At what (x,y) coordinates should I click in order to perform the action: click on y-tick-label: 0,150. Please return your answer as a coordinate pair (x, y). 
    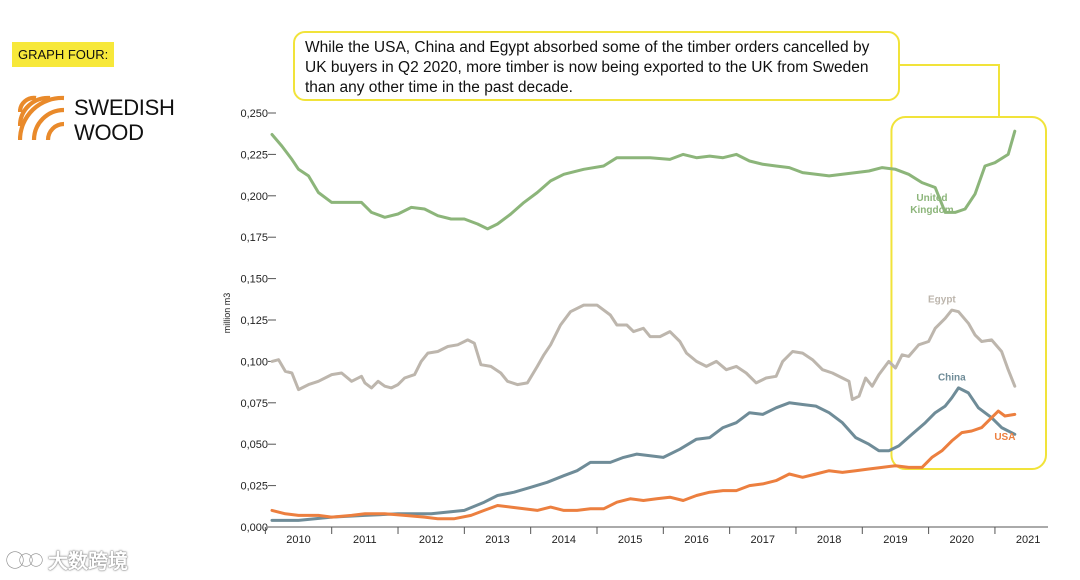
    Looking at the image, I should click on (254, 280).